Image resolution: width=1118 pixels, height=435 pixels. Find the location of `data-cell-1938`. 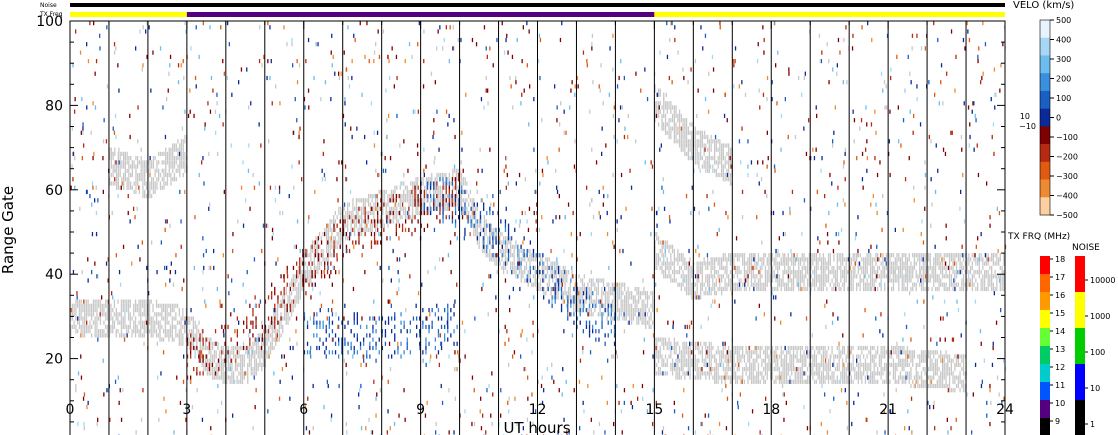

data-cell-1938 is located at coordinates (619, 297).